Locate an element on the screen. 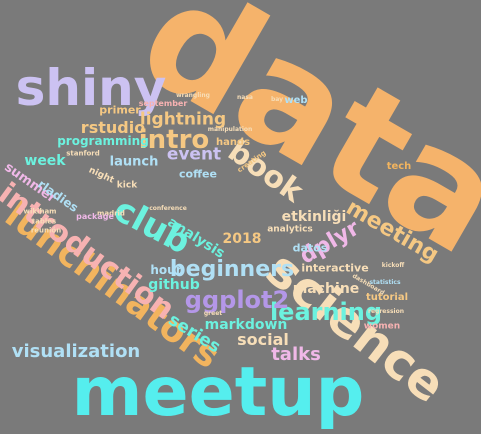 The width and height of the screenshot is (481, 434). word-programming: programming is located at coordinates (103, 141).